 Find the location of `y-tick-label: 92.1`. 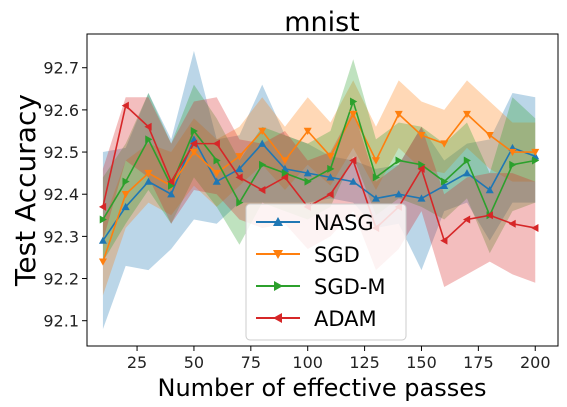

y-tick-label: 92.1 is located at coordinates (61, 321).